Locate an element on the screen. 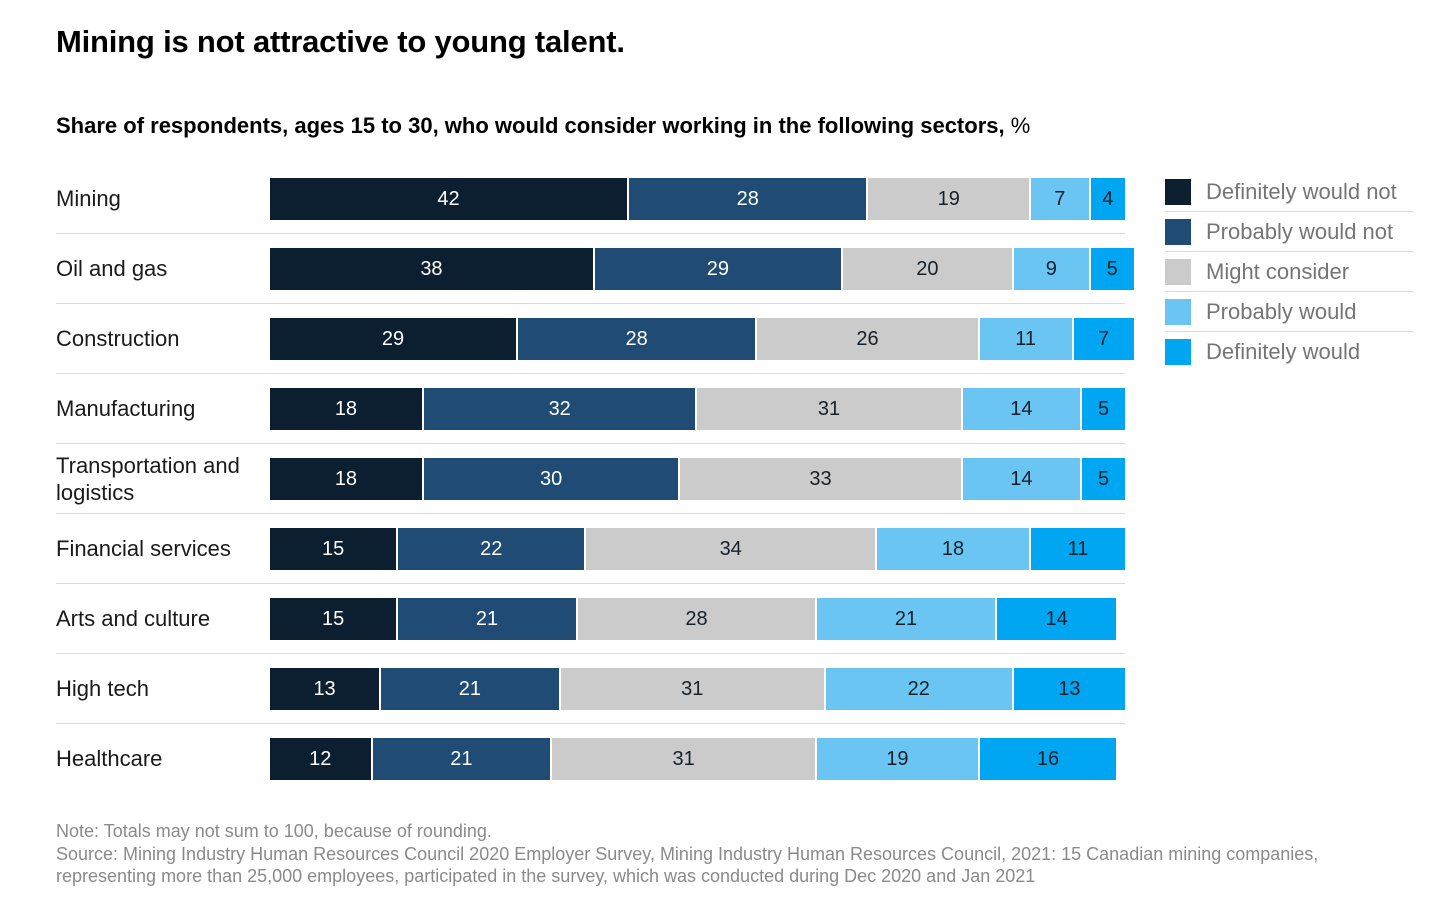 Image resolution: width=1456 pixels, height=917 pixels. bar-segment-definitely-would: 14 is located at coordinates (1056, 619).